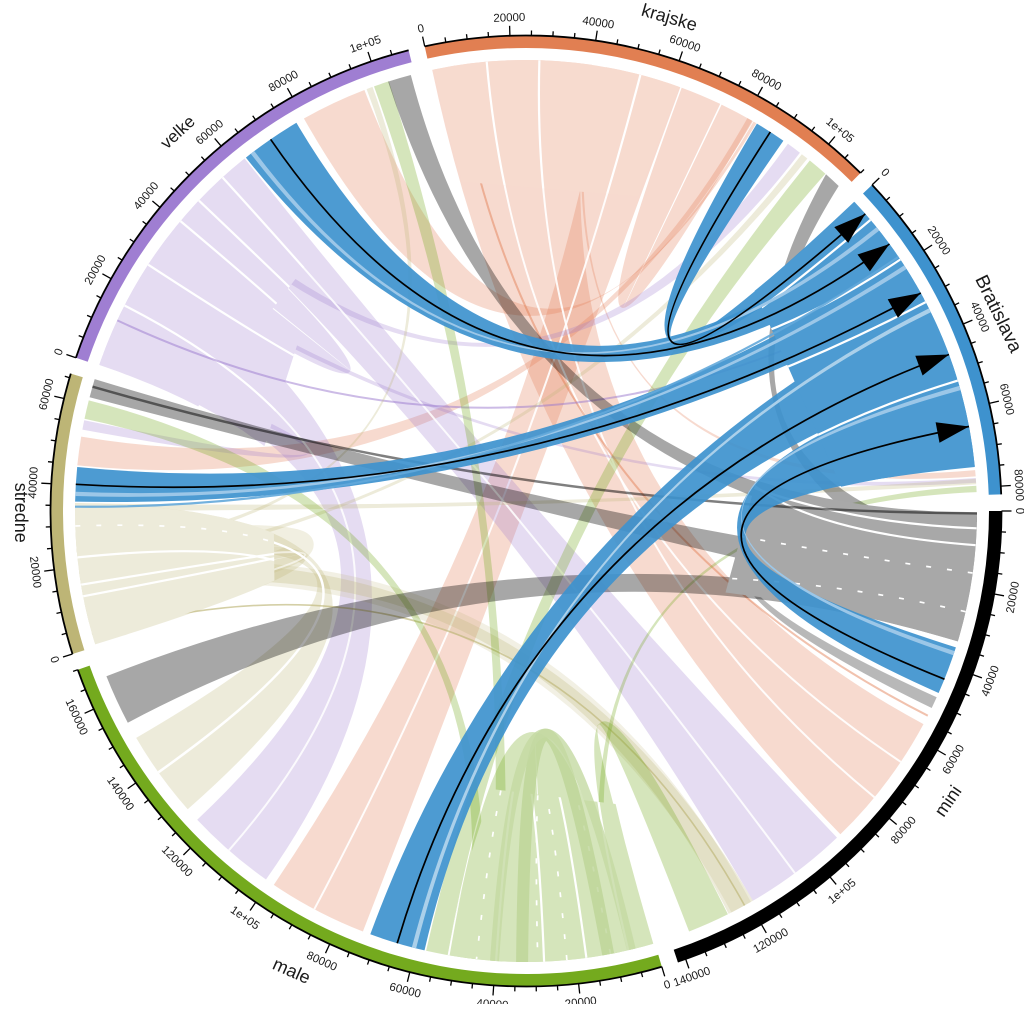  Describe the element at coordinates (509, 18) in the screenshot. I see `svg-text: 20000` at that location.